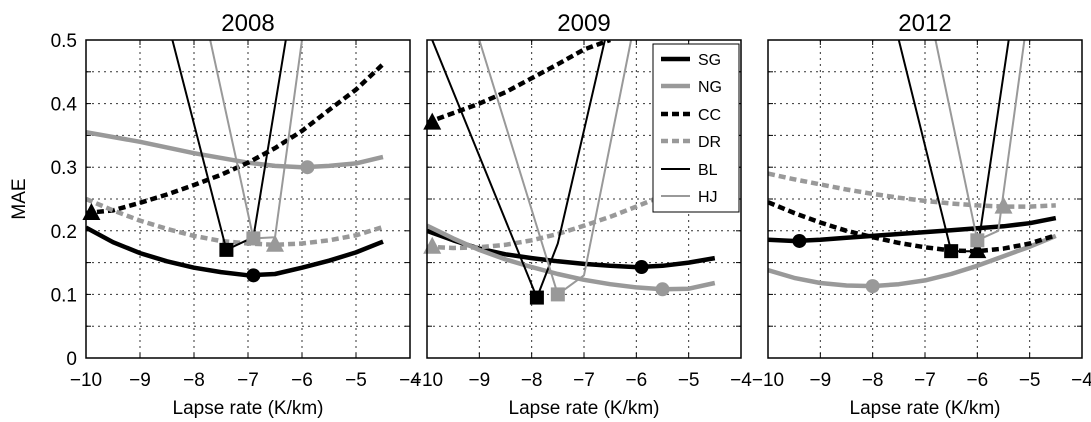  I want to click on legend-label-bl: BL, so click(708, 170).